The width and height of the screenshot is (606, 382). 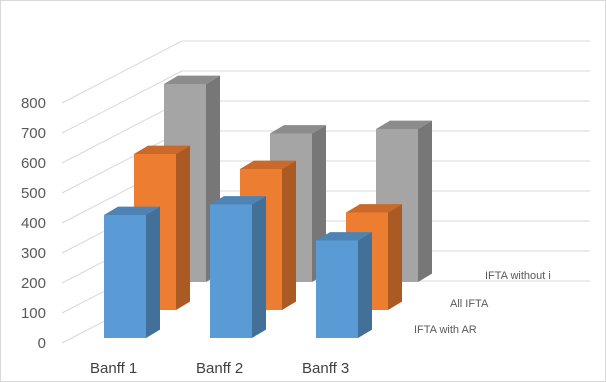 What do you see at coordinates (33, 253) in the screenshot?
I see `y-tick-label: 300` at bounding box center [33, 253].